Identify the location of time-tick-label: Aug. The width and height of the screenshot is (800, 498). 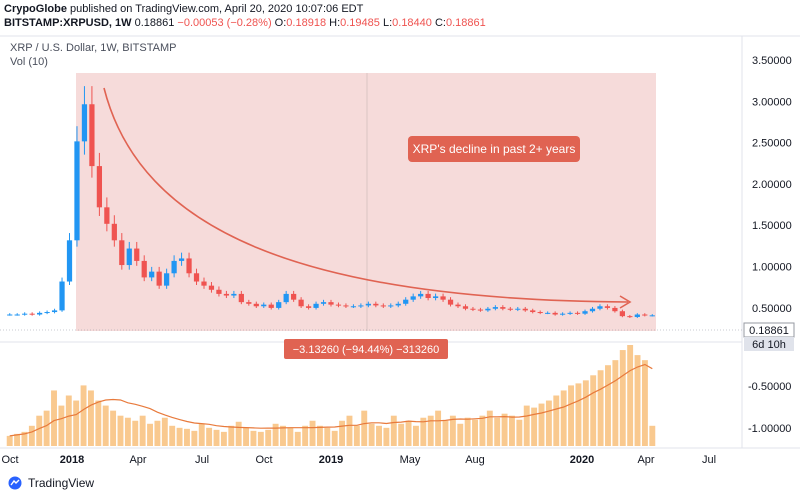
(475, 460).